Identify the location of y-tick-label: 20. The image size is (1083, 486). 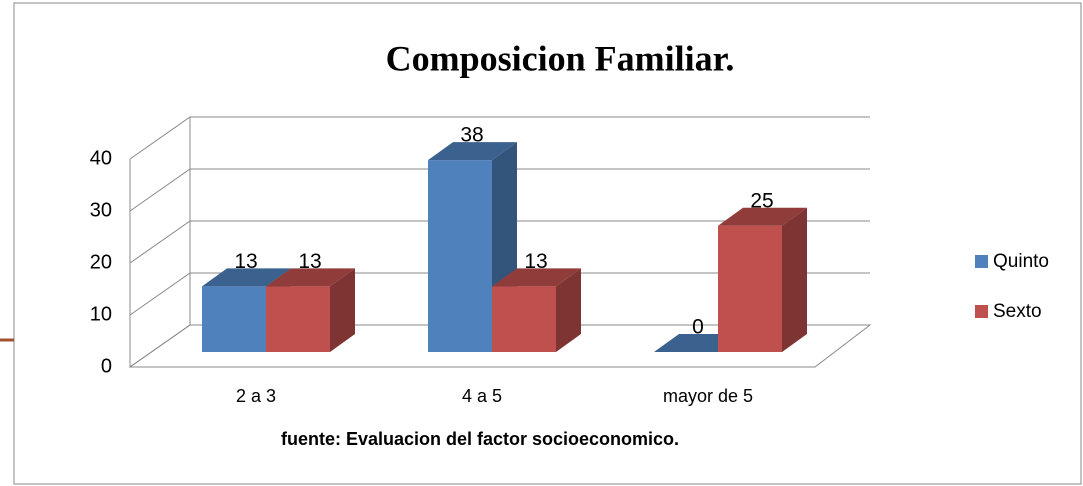
(101, 262).